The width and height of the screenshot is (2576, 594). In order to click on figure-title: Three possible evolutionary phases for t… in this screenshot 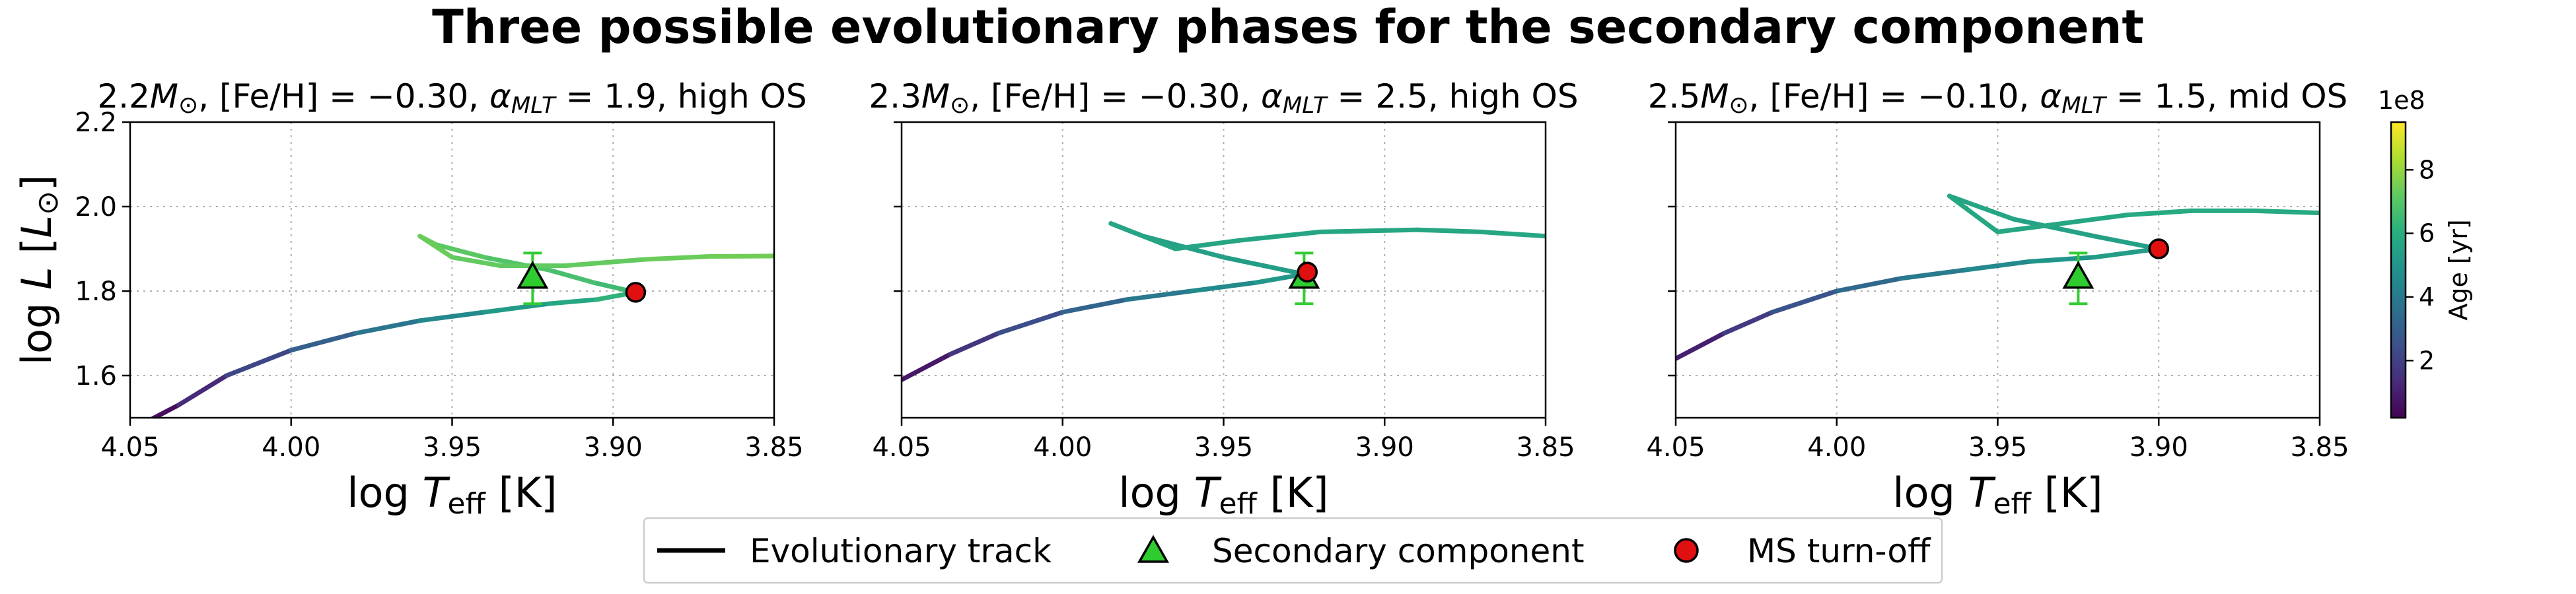, I will do `click(1288, 27)`.